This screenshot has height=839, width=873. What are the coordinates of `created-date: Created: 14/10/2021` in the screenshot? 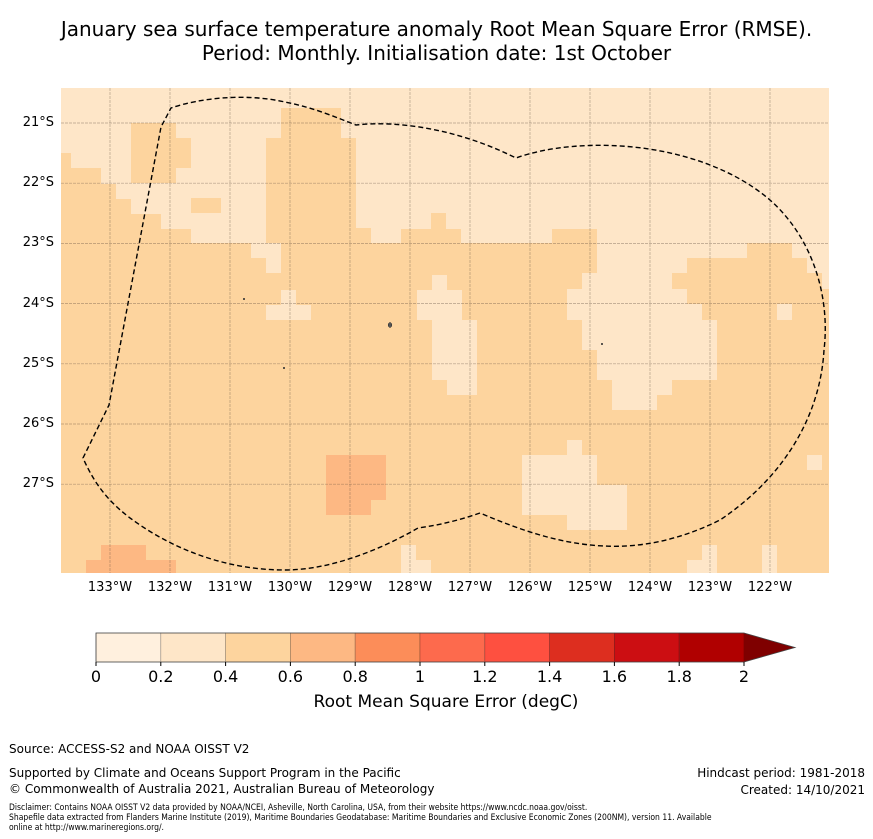 It's located at (802, 790).